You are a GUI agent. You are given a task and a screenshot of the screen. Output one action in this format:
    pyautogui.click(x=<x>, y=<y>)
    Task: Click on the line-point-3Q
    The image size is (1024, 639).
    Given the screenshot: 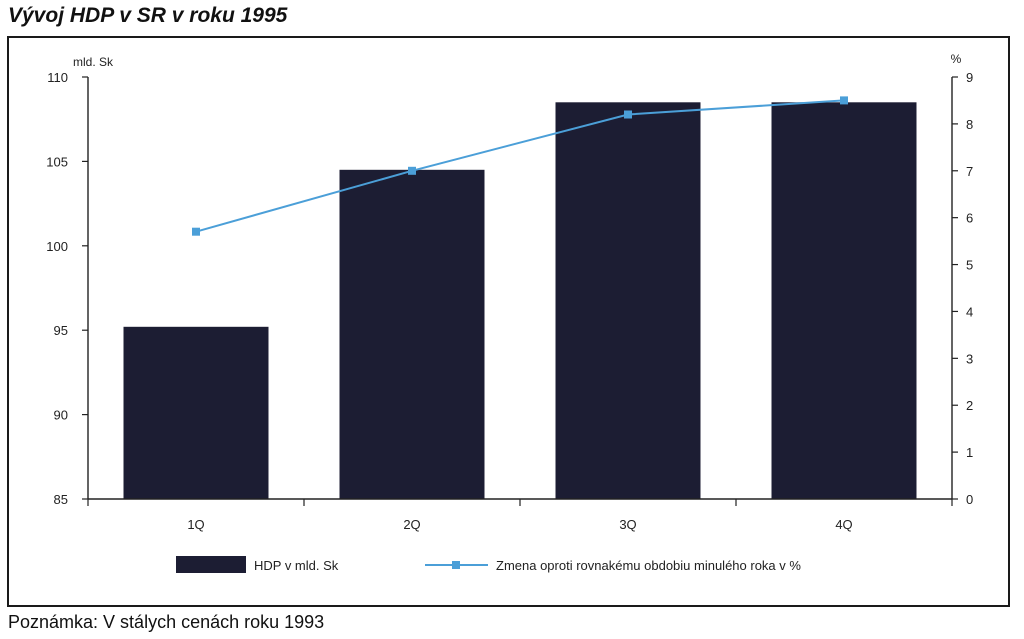 What is the action you would take?
    pyautogui.click(x=628, y=114)
    